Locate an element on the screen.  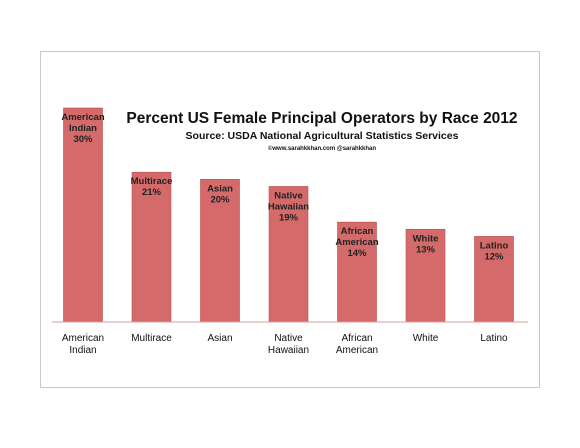
x-tick-label-6: Latino is located at coordinates (494, 338).